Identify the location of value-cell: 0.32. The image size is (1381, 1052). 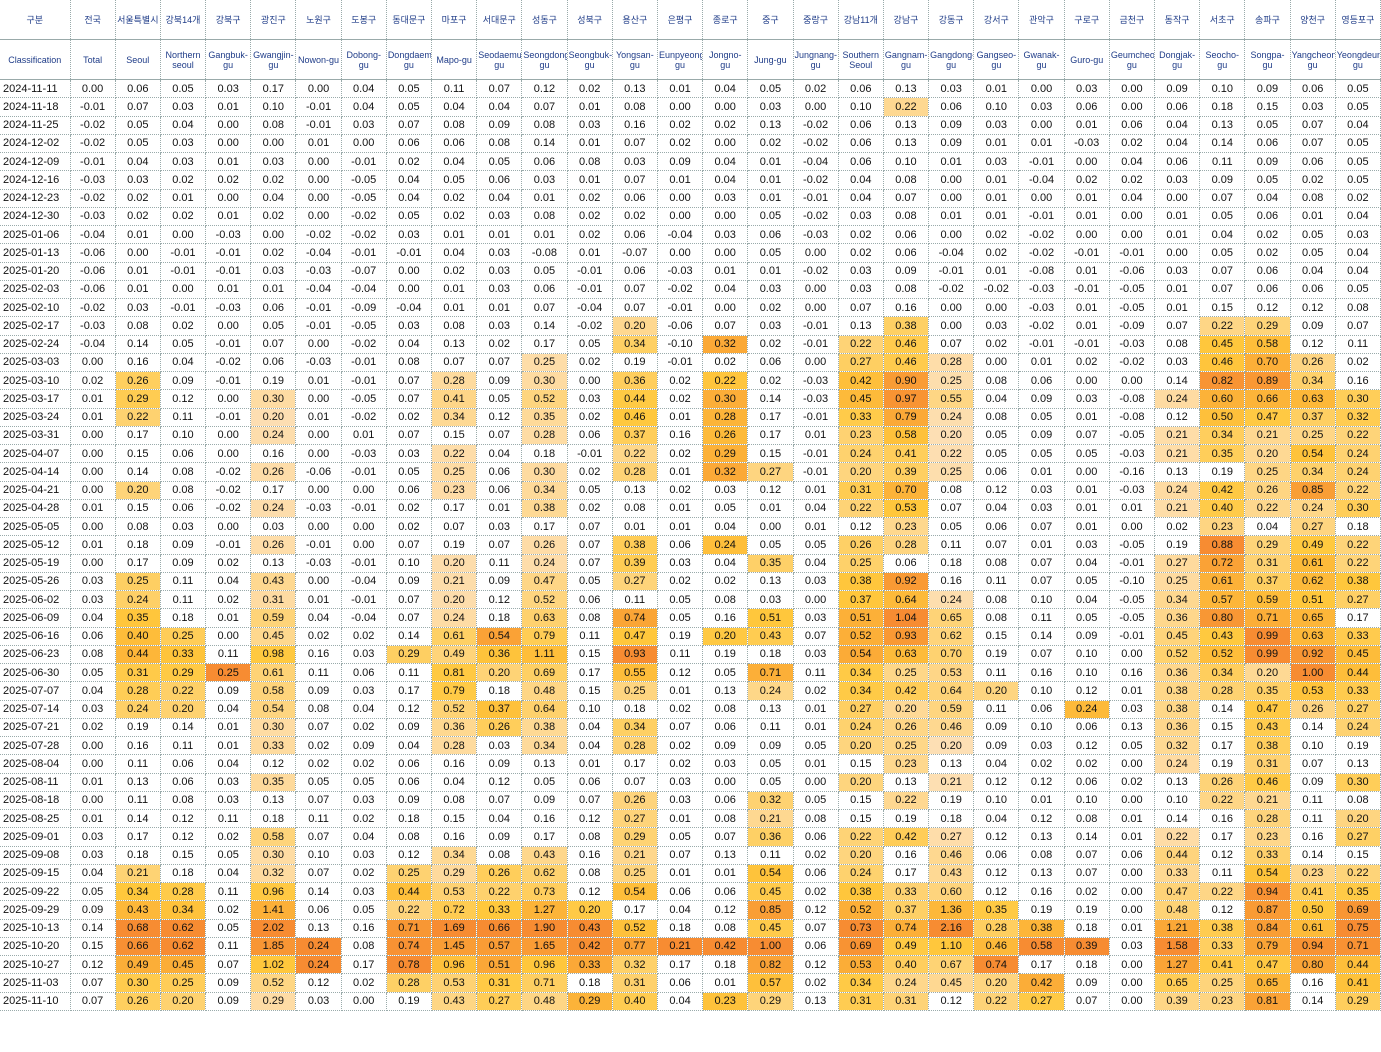
(1358, 417).